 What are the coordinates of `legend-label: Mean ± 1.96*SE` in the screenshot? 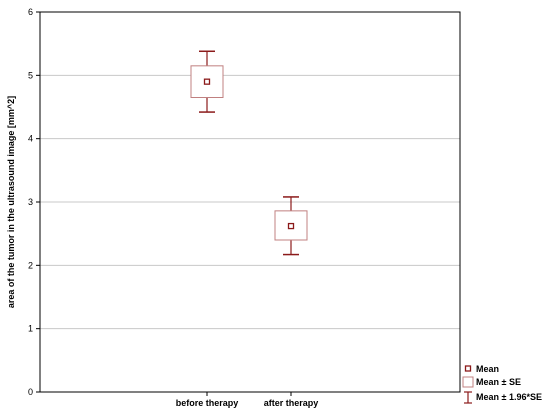 It's located at (509, 397).